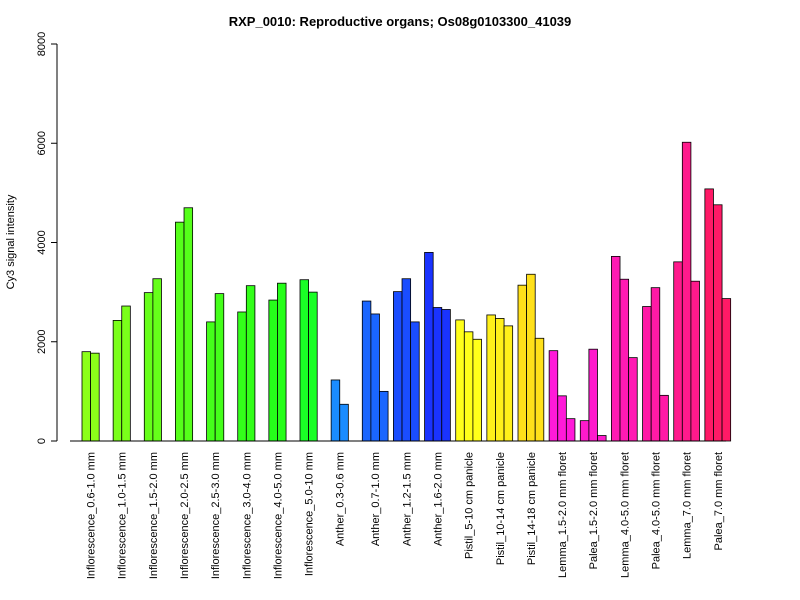 The image size is (800, 600). I want to click on category-label: Lemma_7.0 mm floret, so click(688, 505).